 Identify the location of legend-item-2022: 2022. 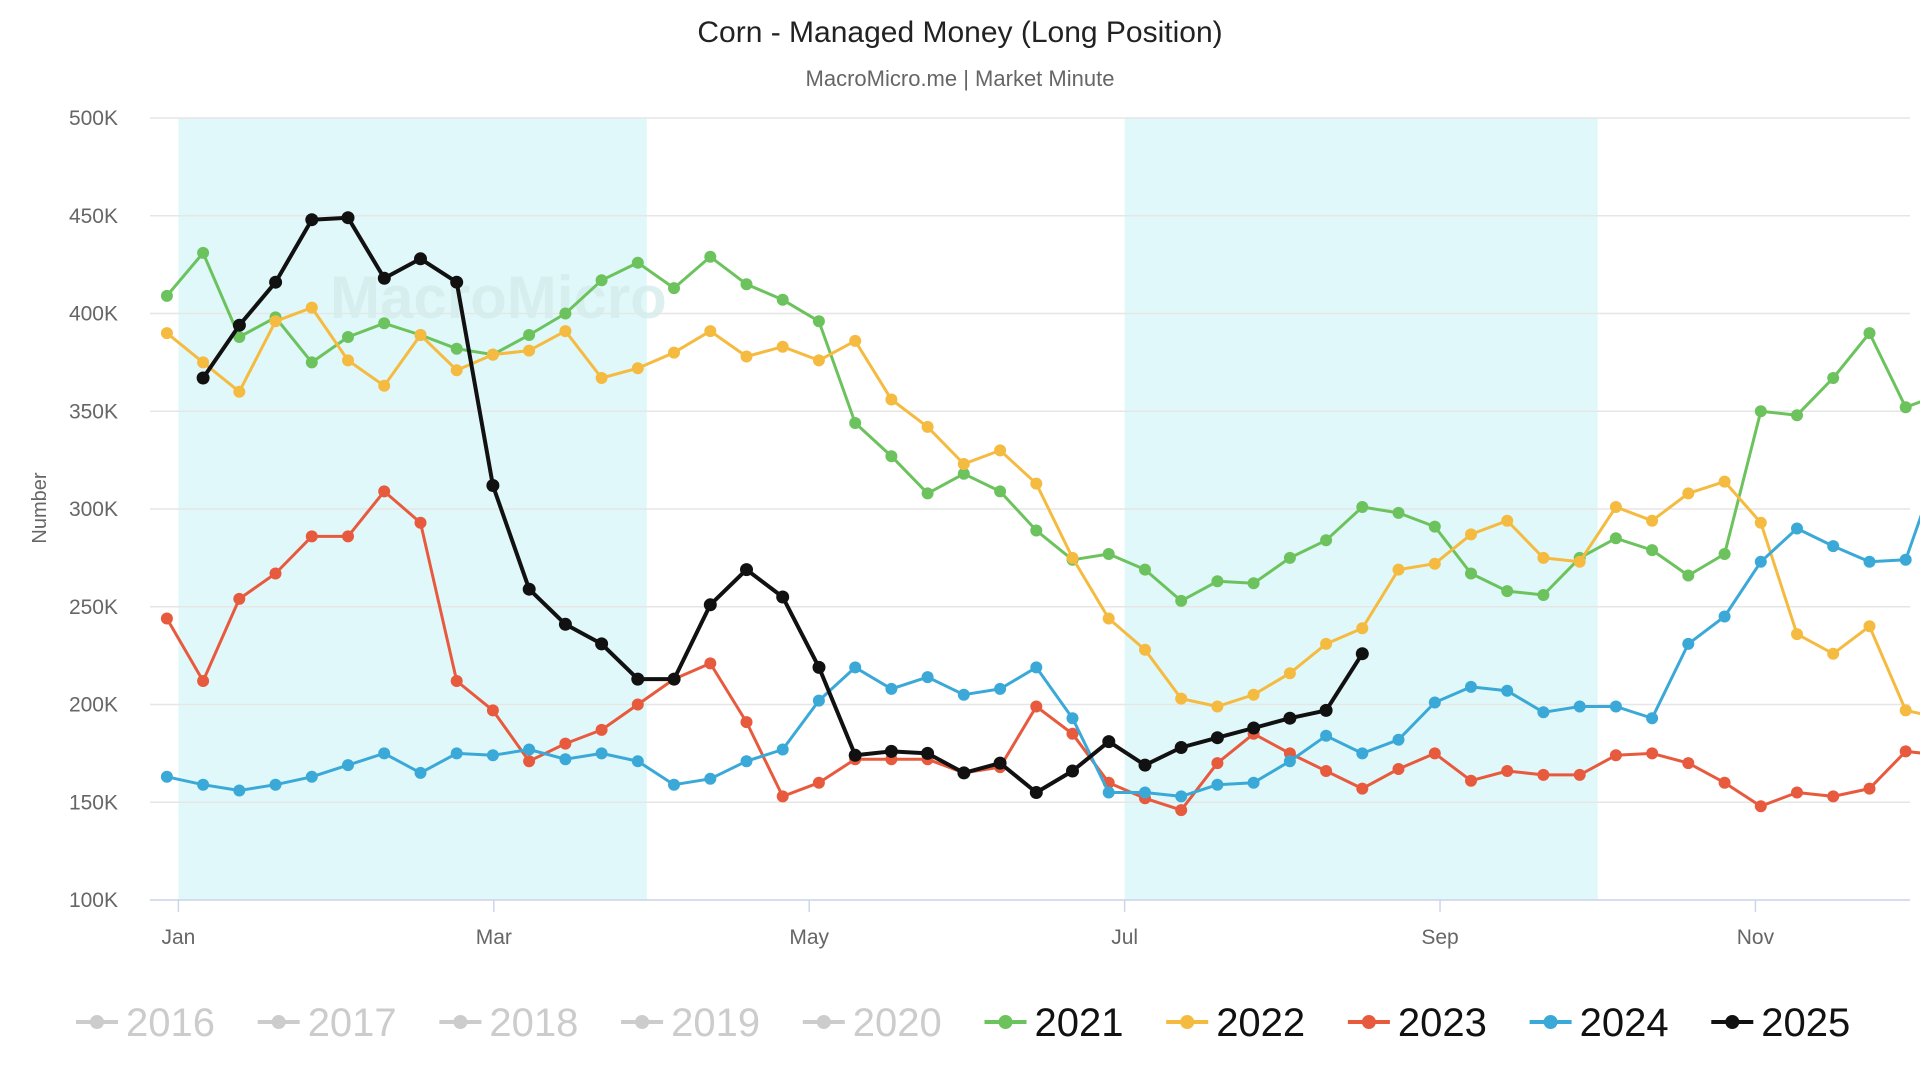
(1235, 1023).